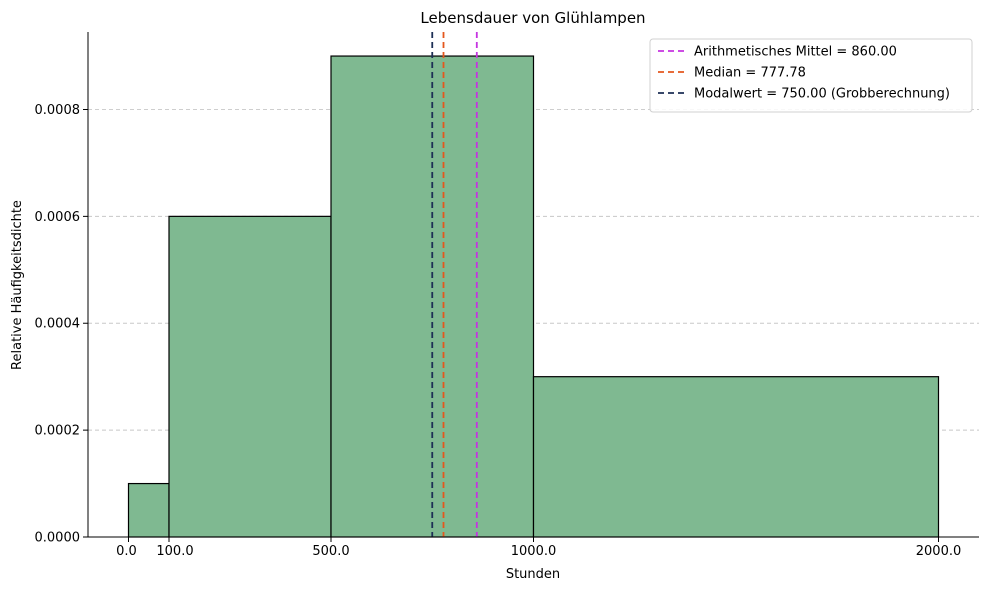  What do you see at coordinates (533, 574) in the screenshot?
I see `x-axis-label: Stunden` at bounding box center [533, 574].